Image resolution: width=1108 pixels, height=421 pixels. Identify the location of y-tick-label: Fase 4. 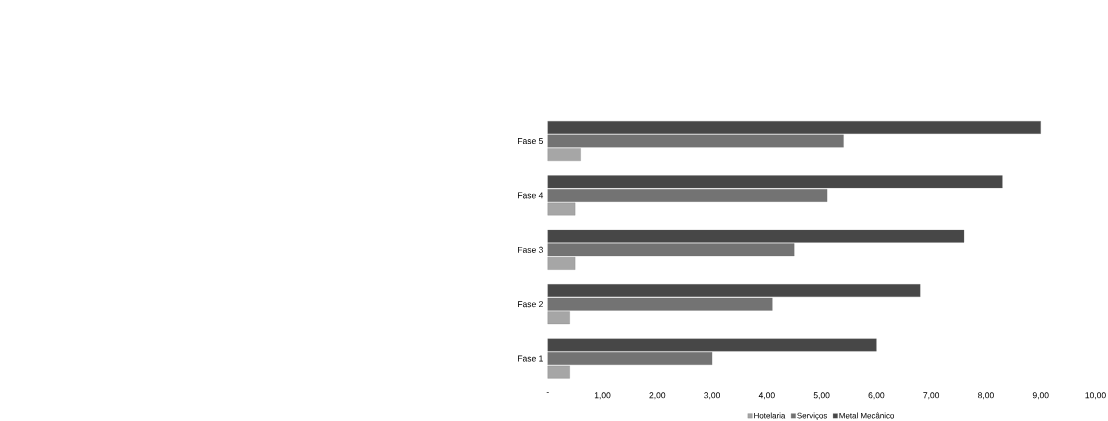
(531, 195).